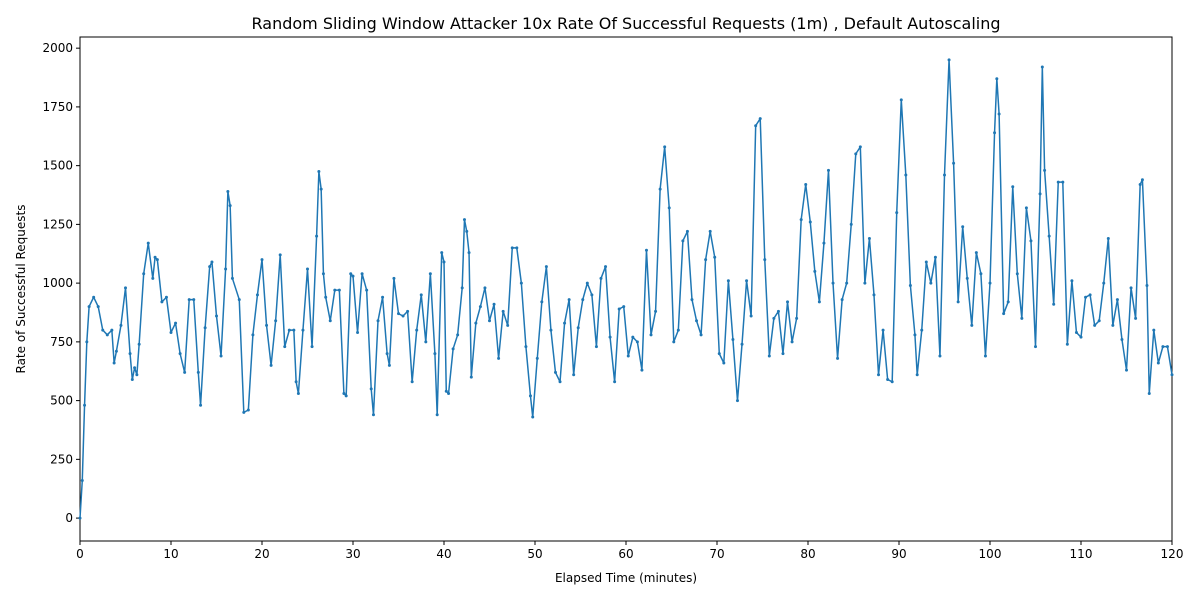  What do you see at coordinates (61, 401) in the screenshot?
I see `y-tick-label: 500` at bounding box center [61, 401].